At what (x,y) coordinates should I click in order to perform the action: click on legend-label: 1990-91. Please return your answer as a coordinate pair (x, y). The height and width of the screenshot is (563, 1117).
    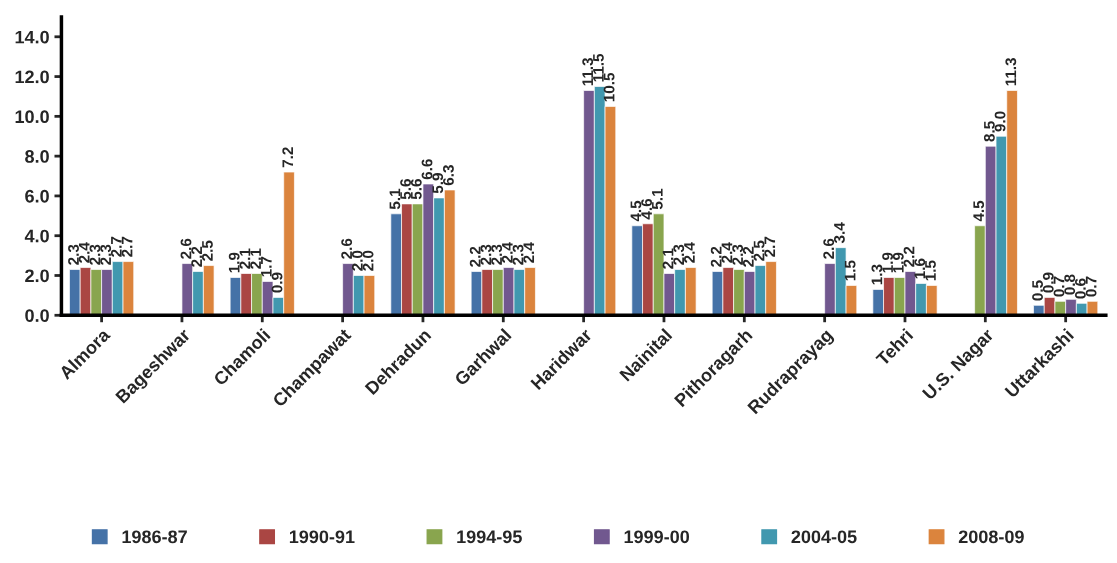
    Looking at the image, I should click on (322, 537).